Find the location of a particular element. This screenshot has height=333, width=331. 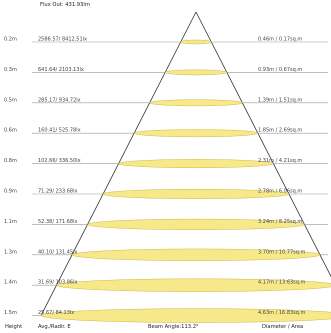

row-lux: 2586.57/ 8412.51lx is located at coordinates (62, 40).